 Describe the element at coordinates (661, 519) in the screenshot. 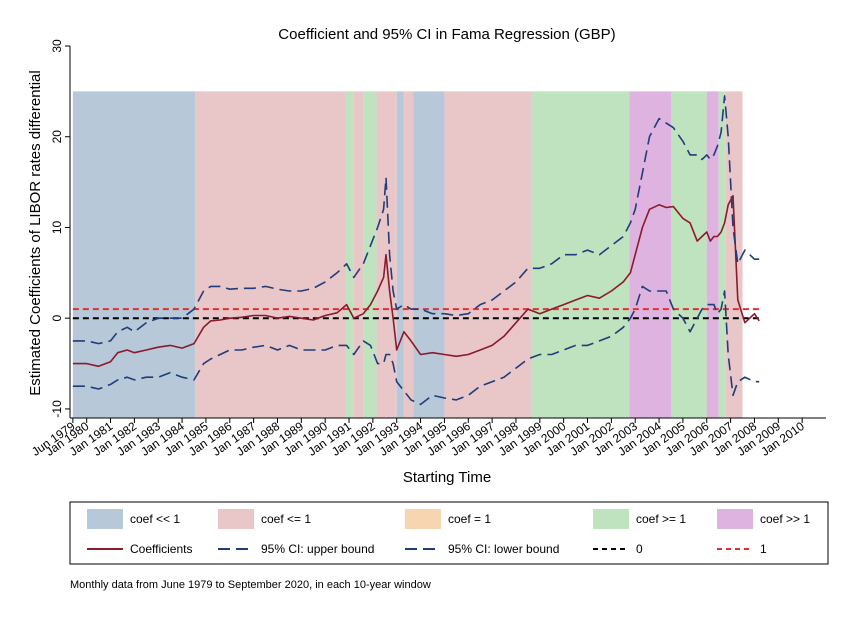

I see `legend-label: coef >= 1` at that location.